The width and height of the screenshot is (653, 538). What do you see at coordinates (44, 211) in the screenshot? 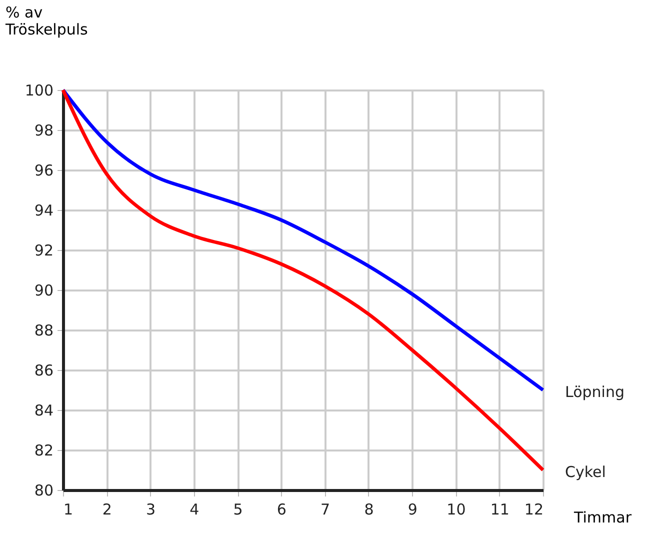
I see `y-tick-label: 94` at bounding box center [44, 211].